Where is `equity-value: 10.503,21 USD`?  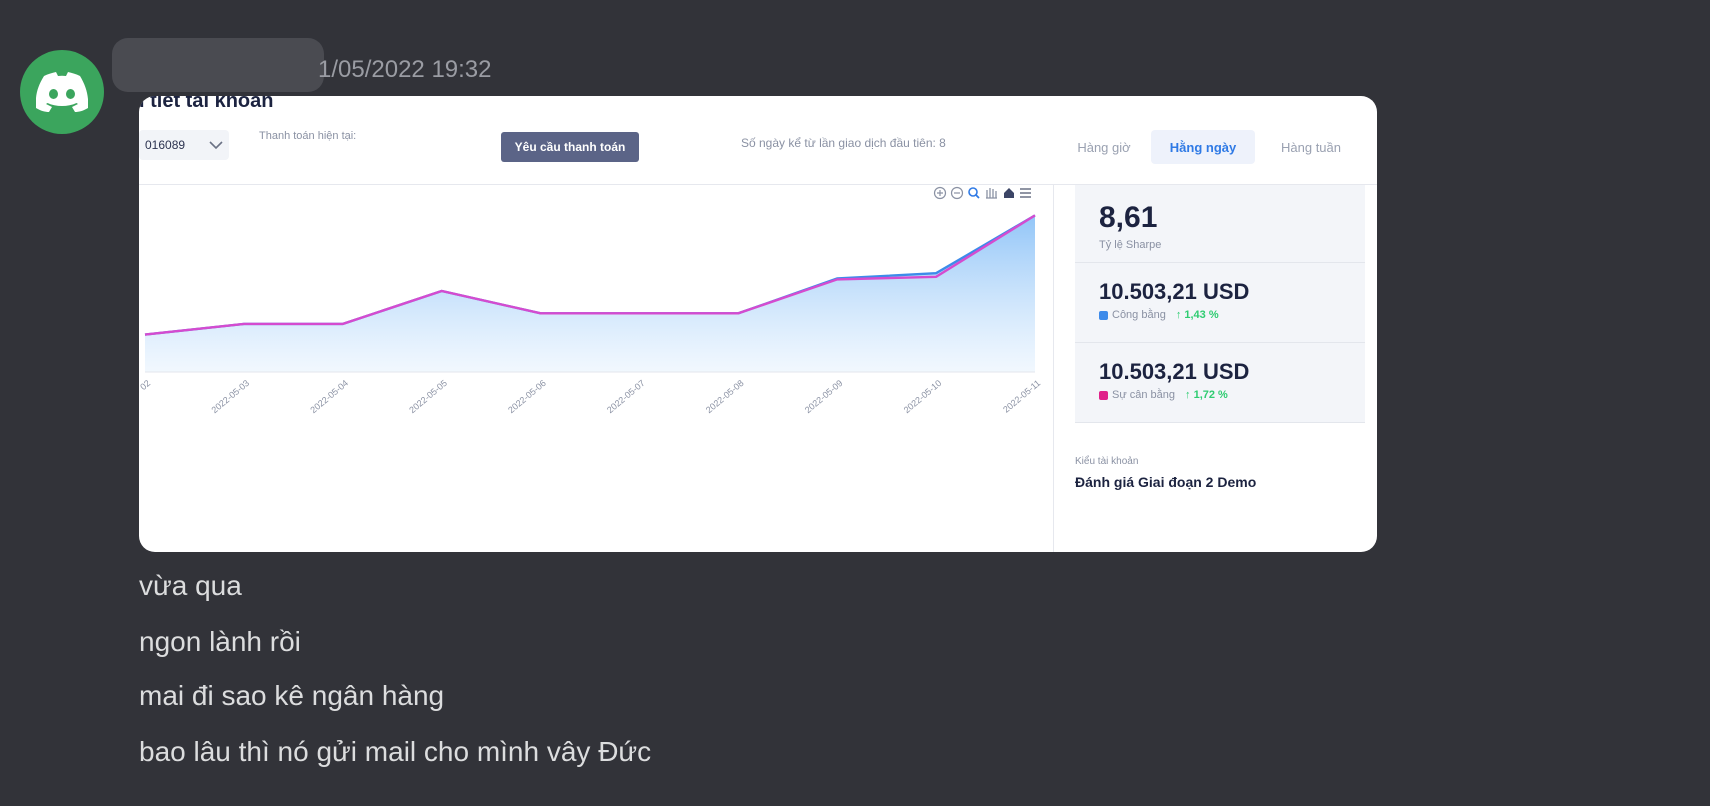 equity-value: 10.503,21 USD is located at coordinates (1174, 291).